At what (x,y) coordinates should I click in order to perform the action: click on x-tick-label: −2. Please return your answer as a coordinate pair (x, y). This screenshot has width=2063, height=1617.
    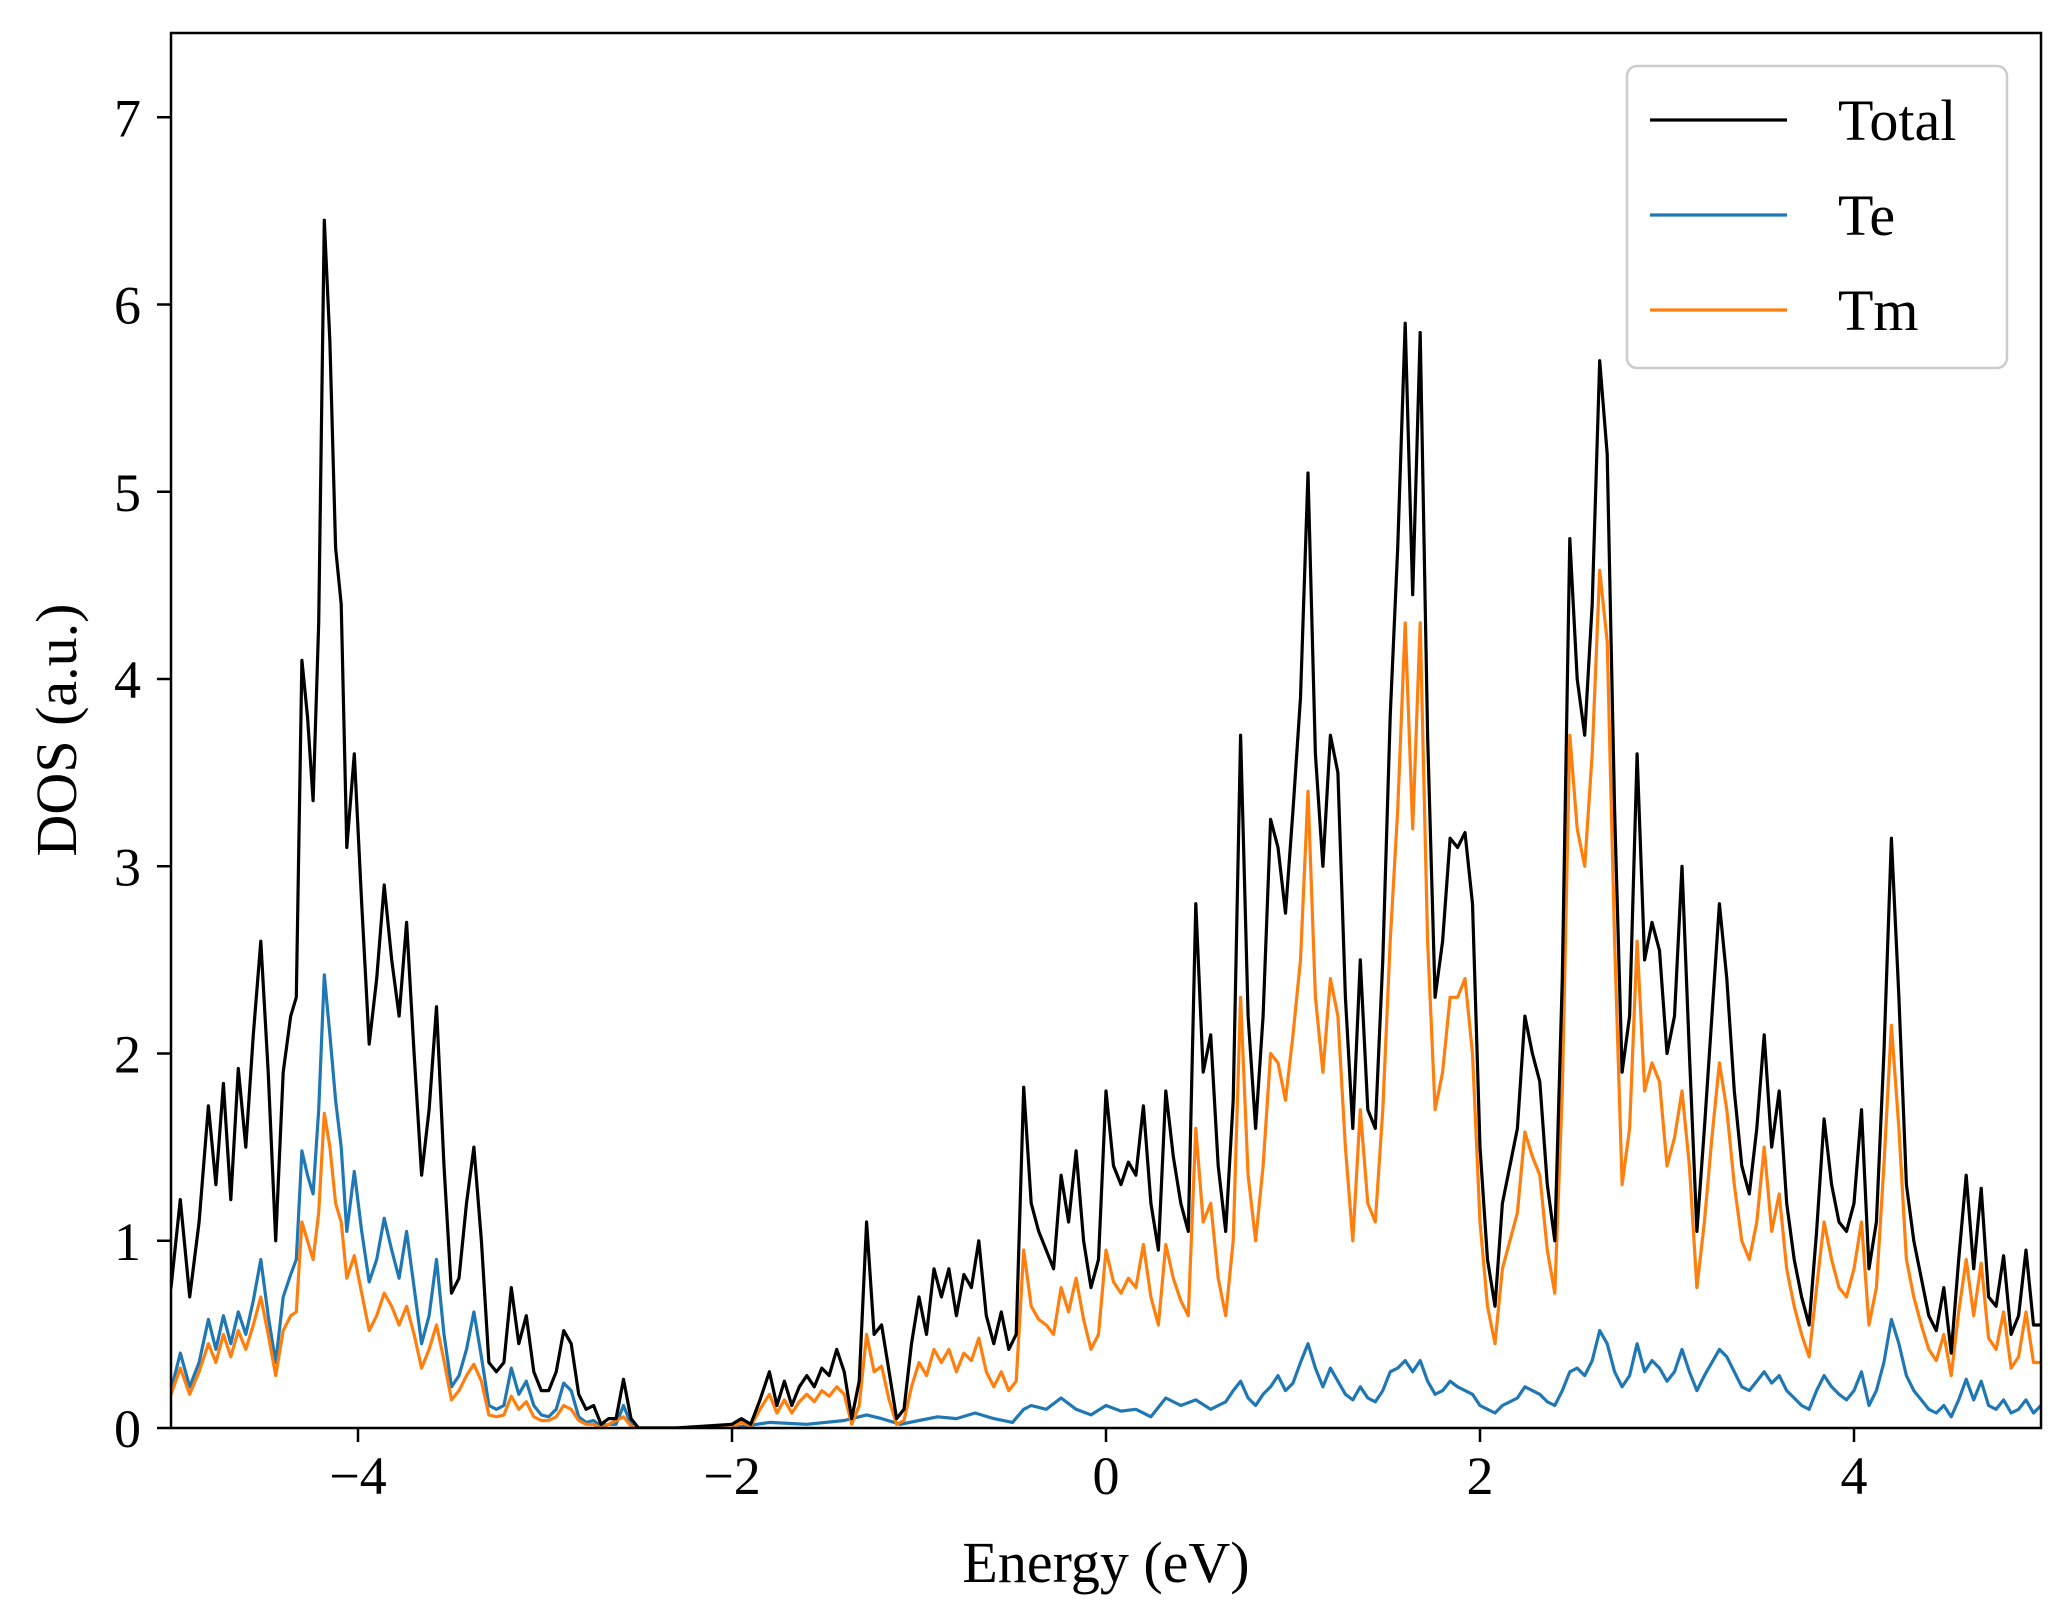
    Looking at the image, I should click on (731, 1476).